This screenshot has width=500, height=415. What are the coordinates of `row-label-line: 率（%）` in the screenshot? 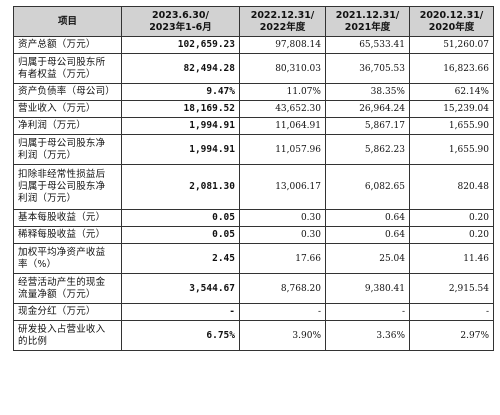 It's located at (37, 264).